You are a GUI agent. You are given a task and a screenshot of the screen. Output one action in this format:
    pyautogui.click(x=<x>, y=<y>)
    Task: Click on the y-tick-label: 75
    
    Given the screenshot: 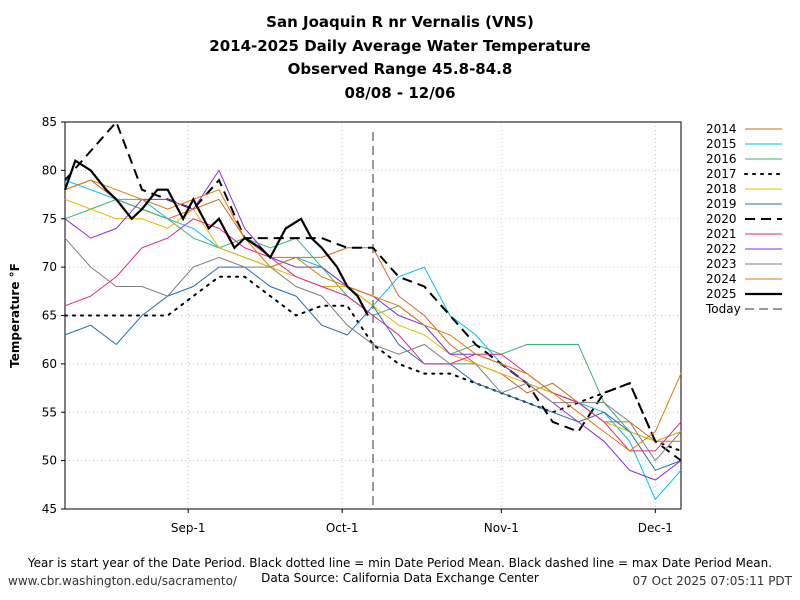 What is the action you would take?
    pyautogui.click(x=49, y=219)
    